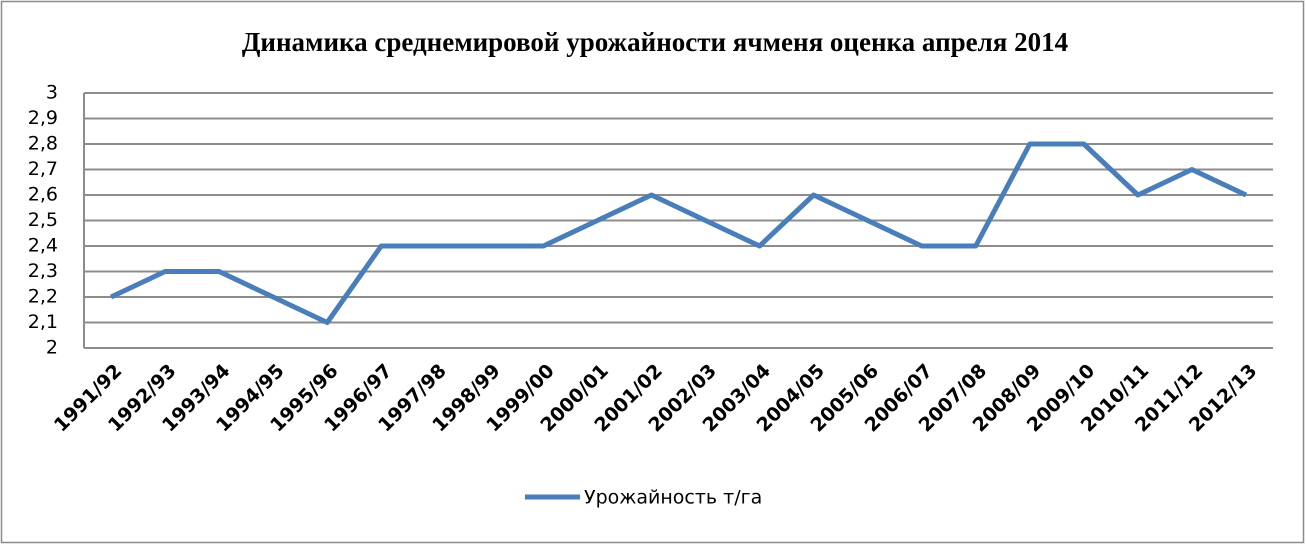  I want to click on y-tick-label: 2,2, so click(43, 297).